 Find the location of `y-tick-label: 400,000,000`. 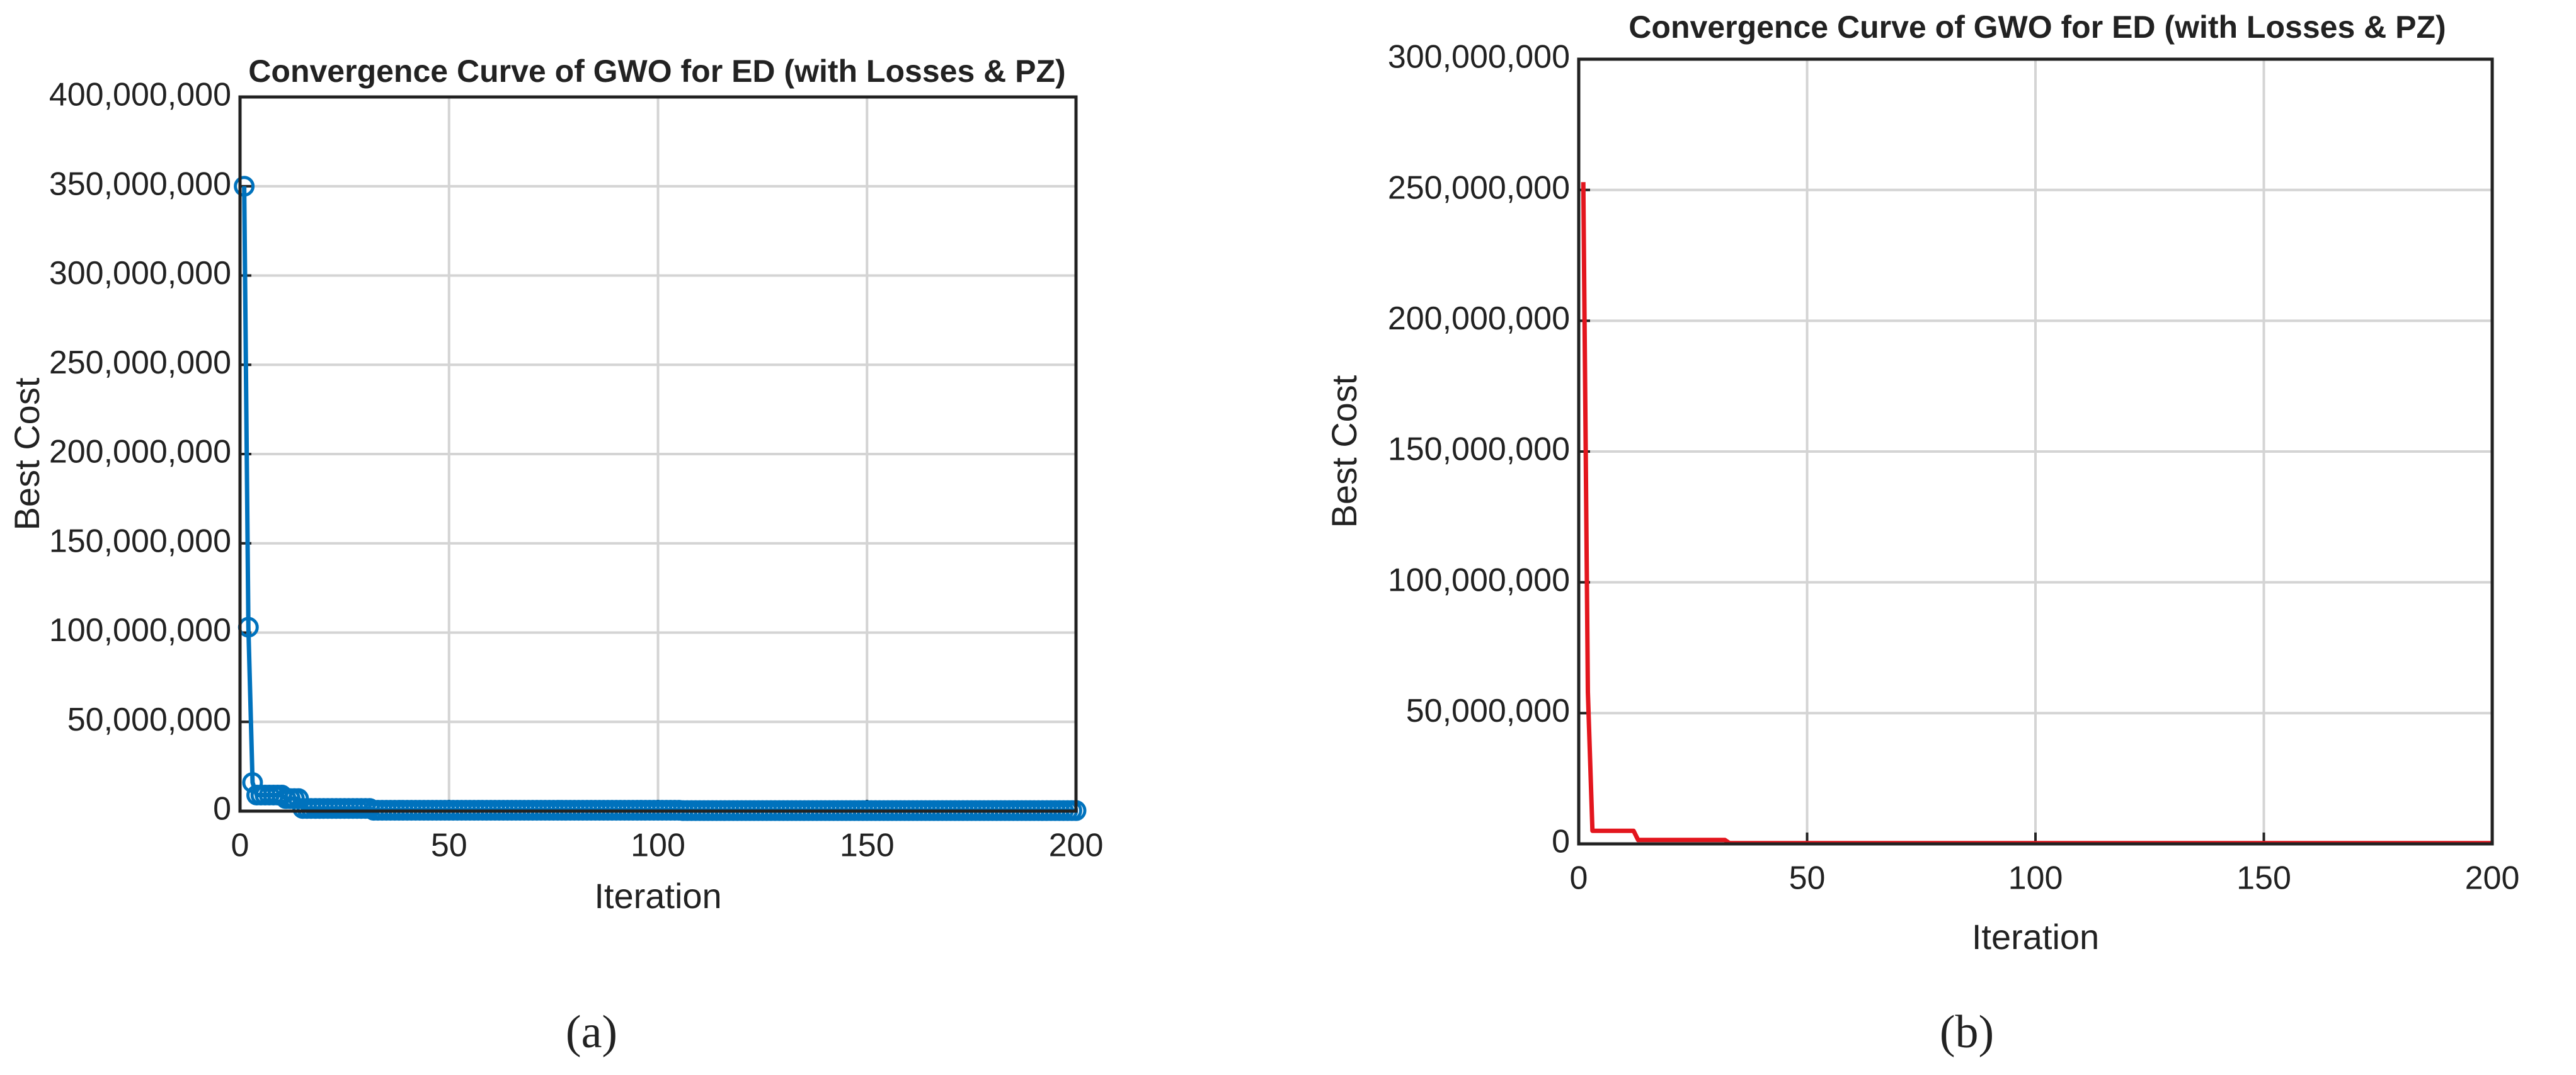

y-tick-label: 400,000,000 is located at coordinates (140, 95).